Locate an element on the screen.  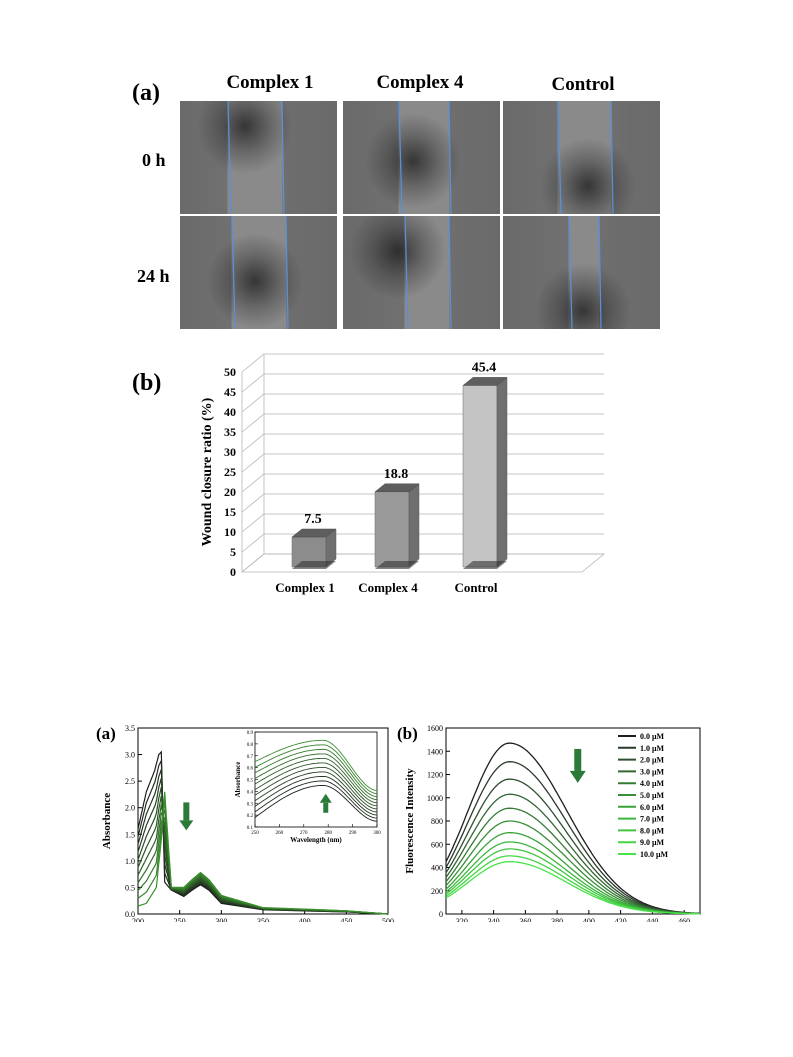
bar-data-label: 45.4 is located at coordinates (484, 367).